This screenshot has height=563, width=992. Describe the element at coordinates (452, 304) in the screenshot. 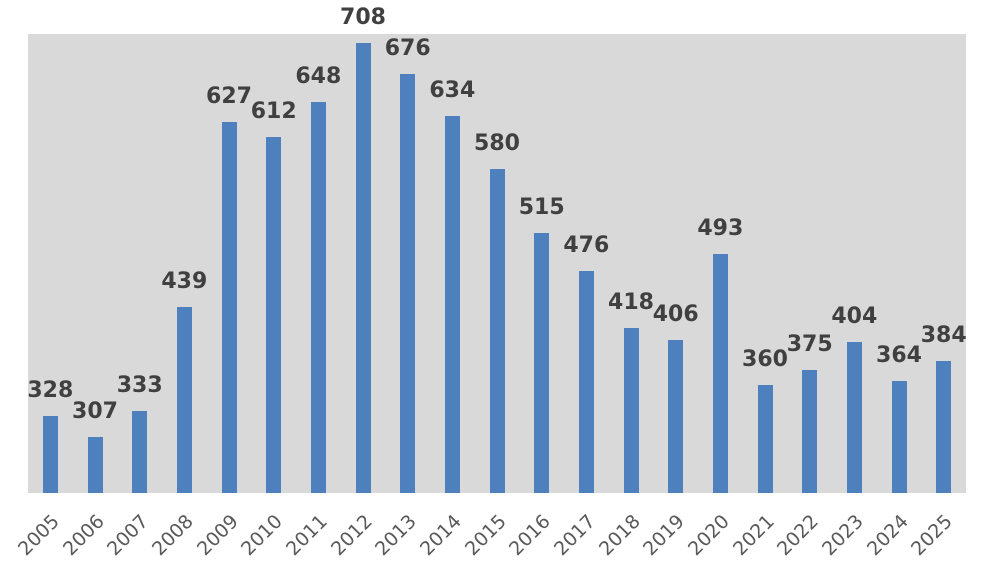

I see `bar-2014` at that location.